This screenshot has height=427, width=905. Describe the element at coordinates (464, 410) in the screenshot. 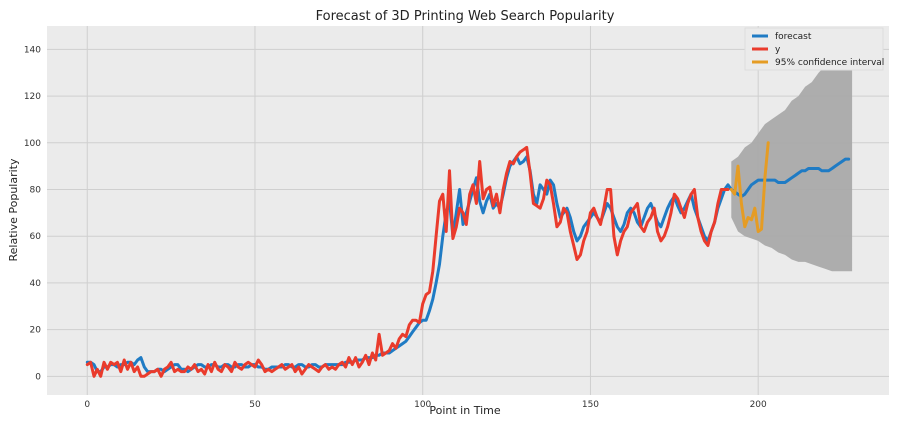

I see `x-axis-label: Point in Time` at that location.